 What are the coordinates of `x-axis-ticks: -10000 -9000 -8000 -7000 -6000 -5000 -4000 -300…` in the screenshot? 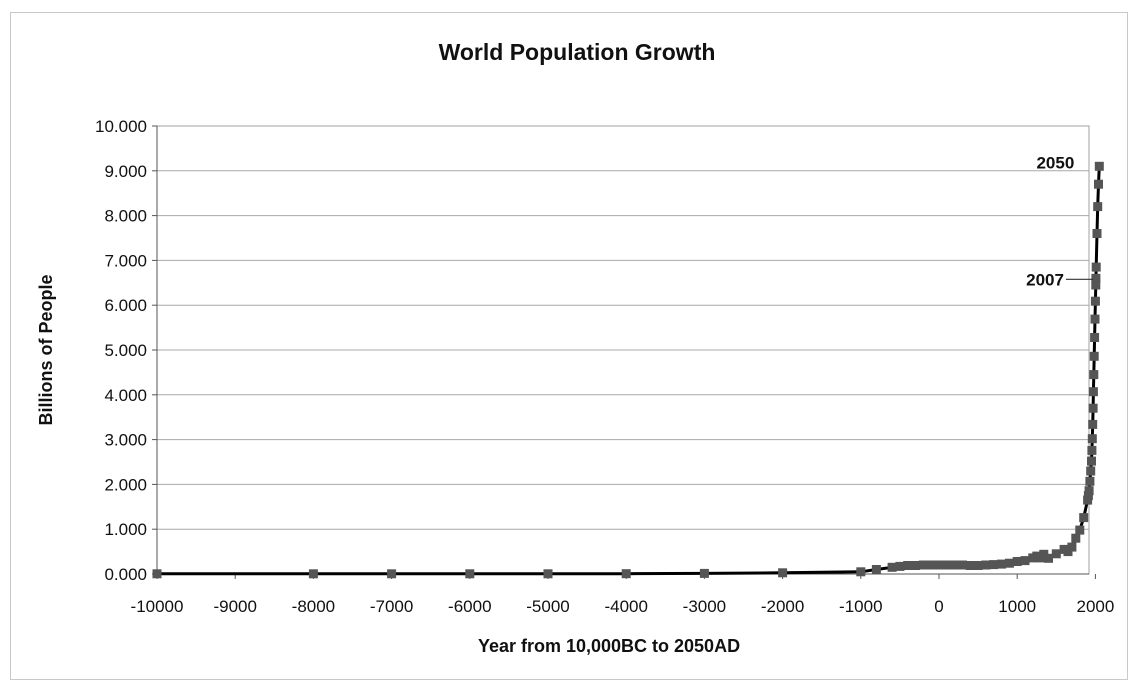 It's located at (623, 595).